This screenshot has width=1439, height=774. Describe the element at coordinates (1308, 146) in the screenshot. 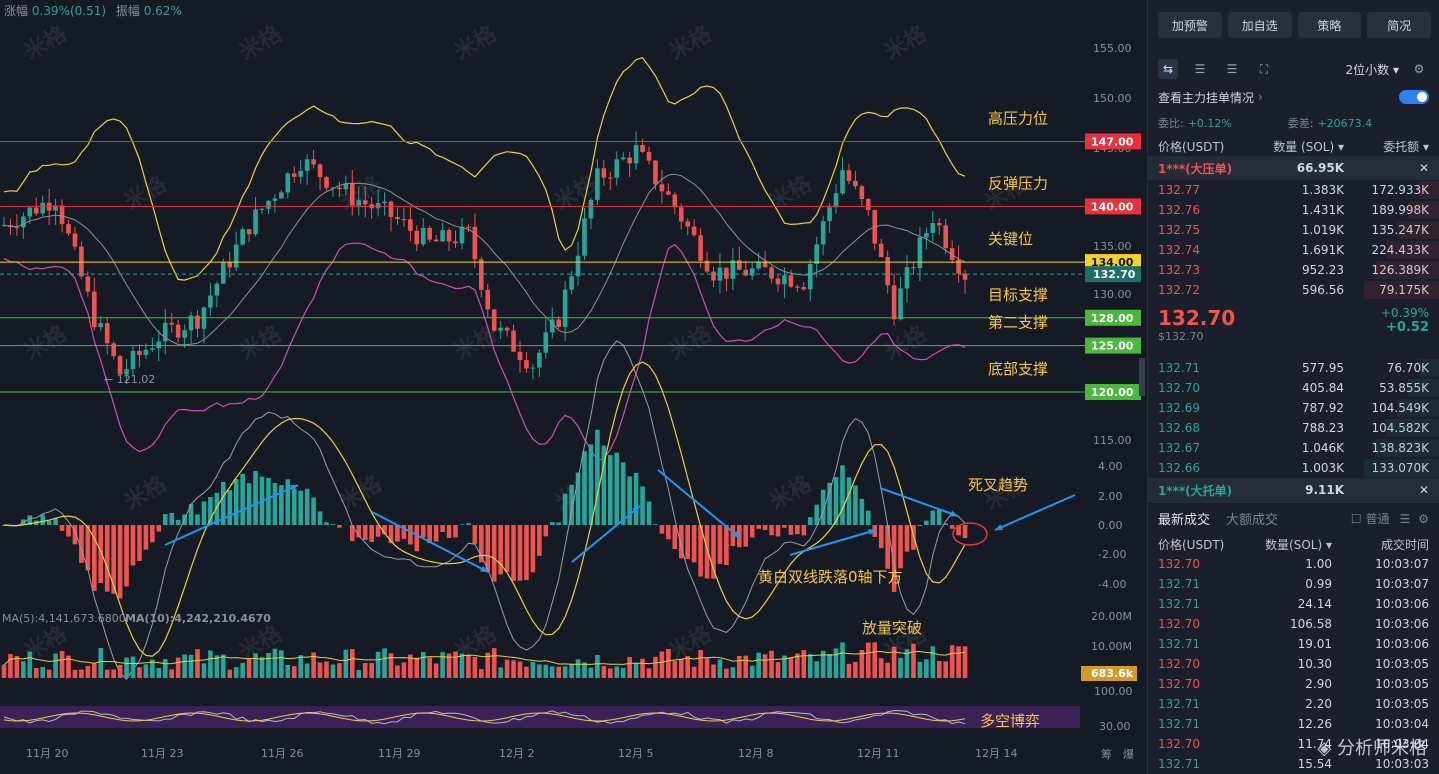

I see `ob-col-qty: 数量 (SOL) ▾` at that location.